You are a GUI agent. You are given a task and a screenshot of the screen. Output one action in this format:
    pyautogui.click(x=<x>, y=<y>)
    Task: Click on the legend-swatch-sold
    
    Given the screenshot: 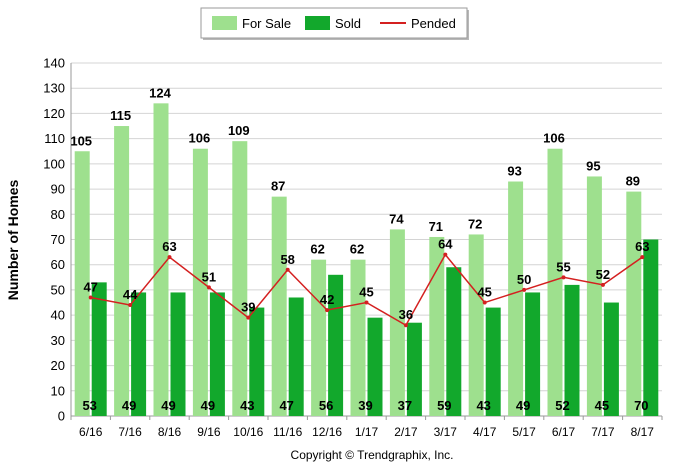 What is the action you would take?
    pyautogui.click(x=317, y=23)
    